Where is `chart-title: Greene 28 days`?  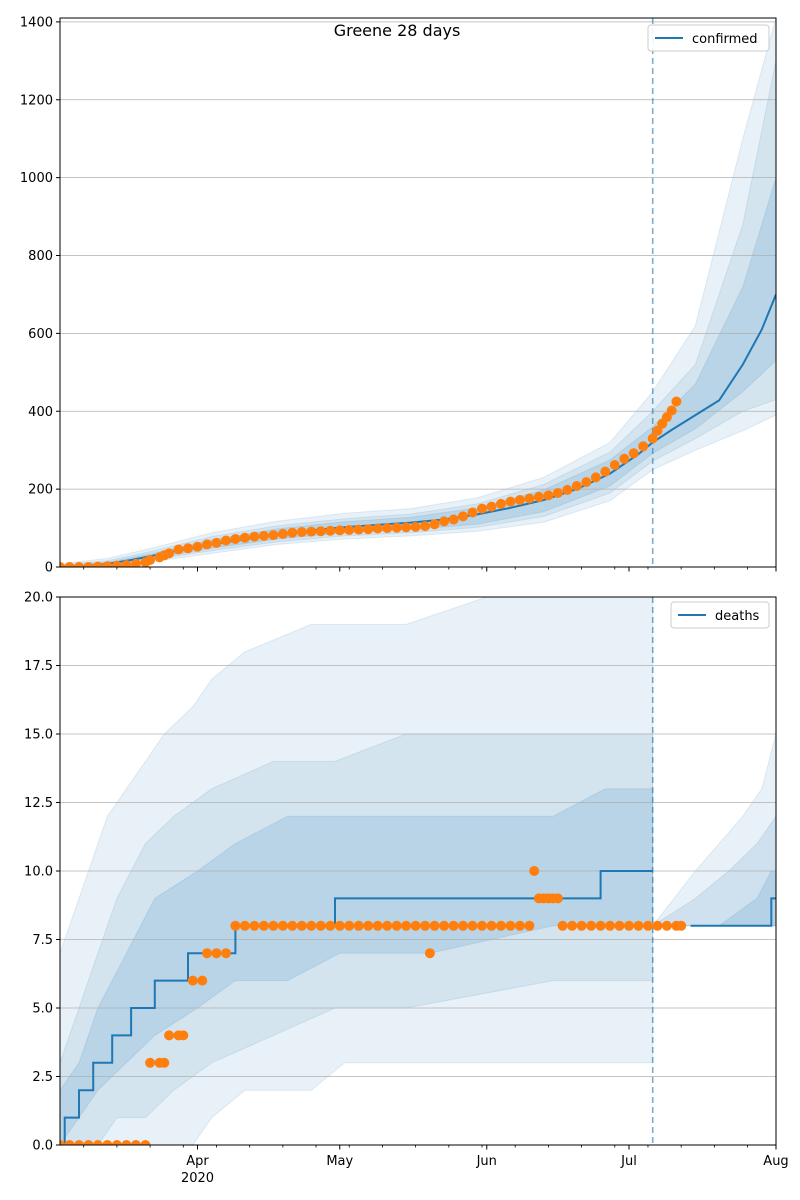 chart-title: Greene 28 days is located at coordinates (397, 30).